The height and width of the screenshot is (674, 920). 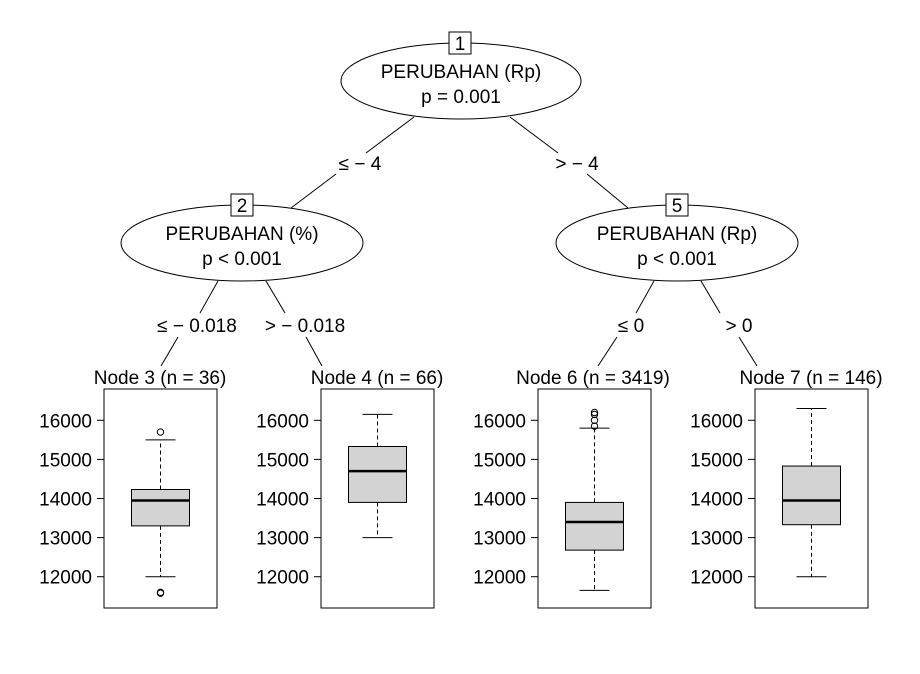 What do you see at coordinates (305, 326) in the screenshot?
I see `edge-label-n2-right: > − 0.018` at bounding box center [305, 326].